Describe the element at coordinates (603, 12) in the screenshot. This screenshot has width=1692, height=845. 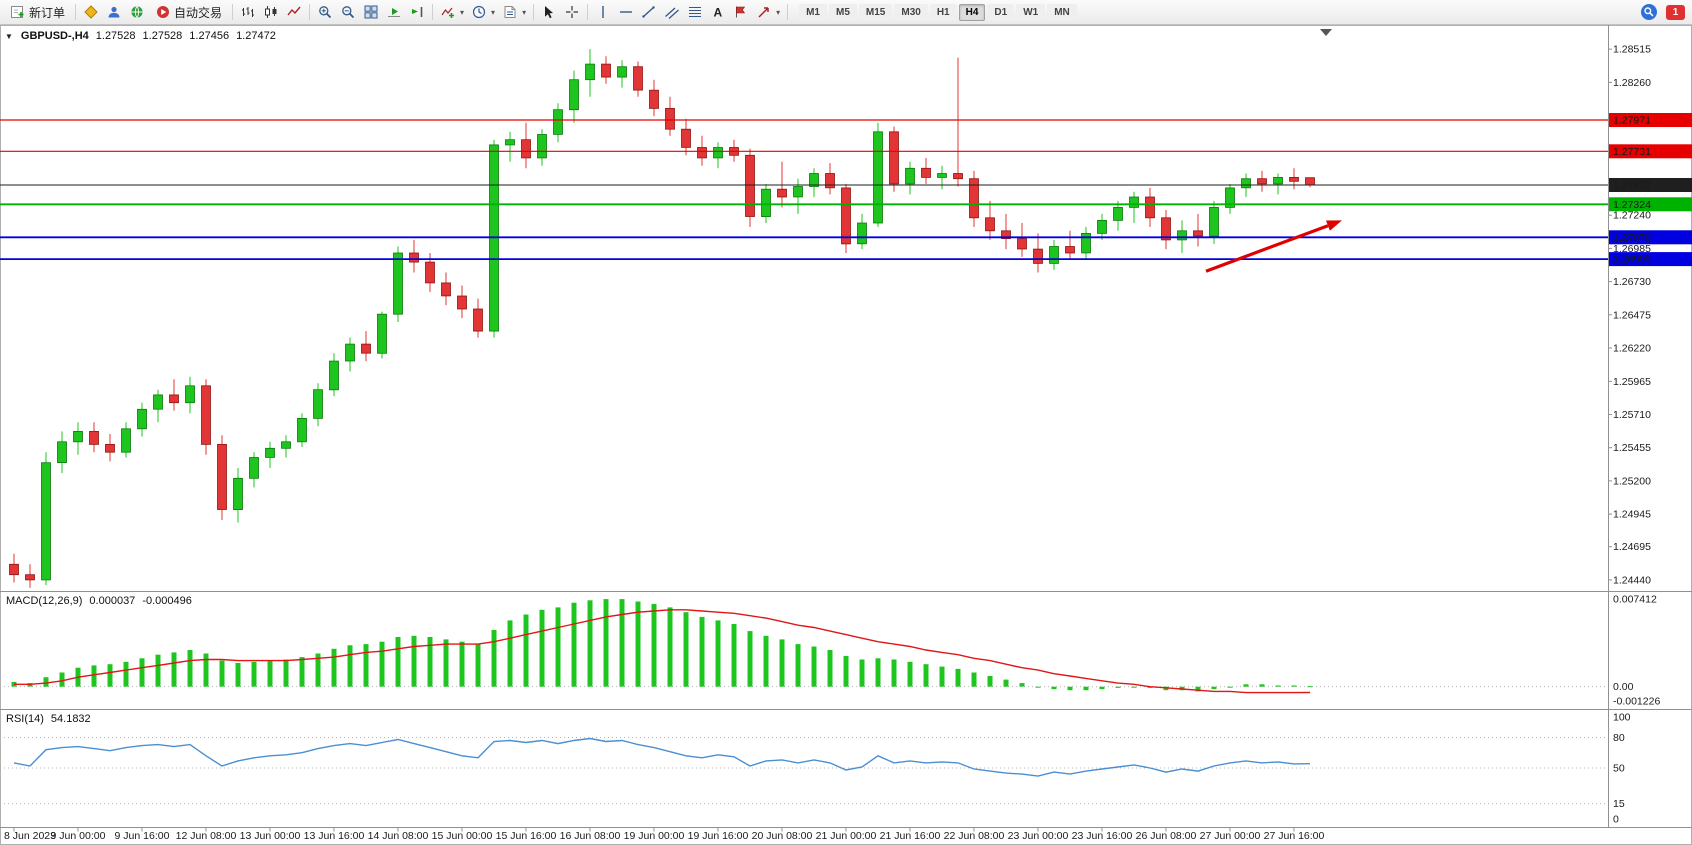
I see `vertical-line-button` at that location.